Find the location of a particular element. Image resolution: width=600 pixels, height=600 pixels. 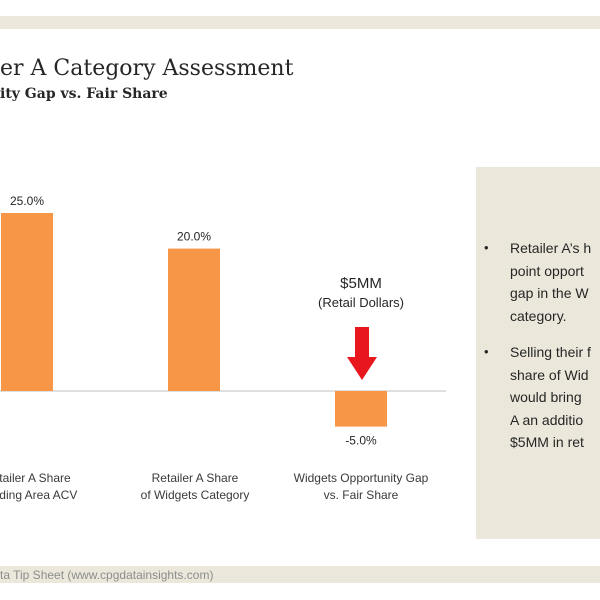

category-label-line: tailer A Share is located at coordinates (35, 478).